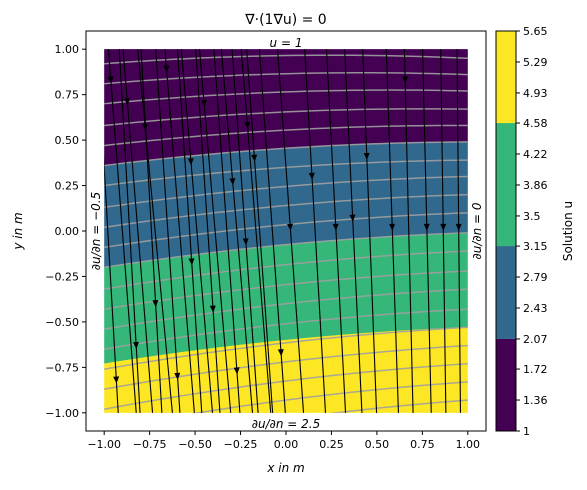  I want to click on colorbar-tick-label: 1, so click(526, 431).